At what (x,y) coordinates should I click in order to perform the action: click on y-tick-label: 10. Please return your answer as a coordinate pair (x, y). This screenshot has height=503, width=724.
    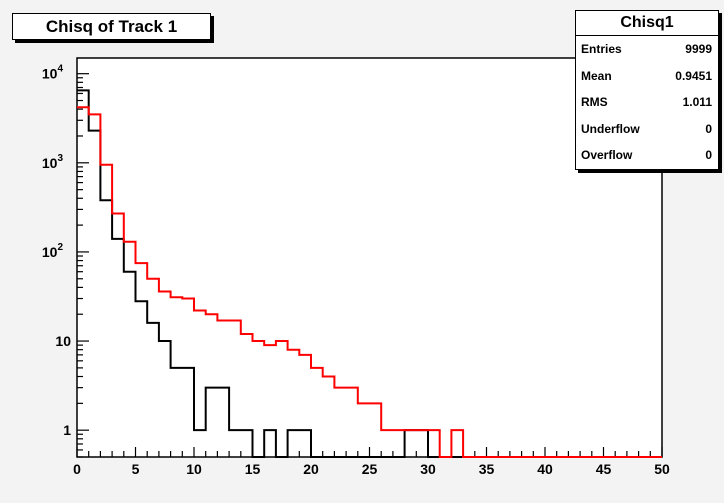
    Looking at the image, I should click on (63, 341).